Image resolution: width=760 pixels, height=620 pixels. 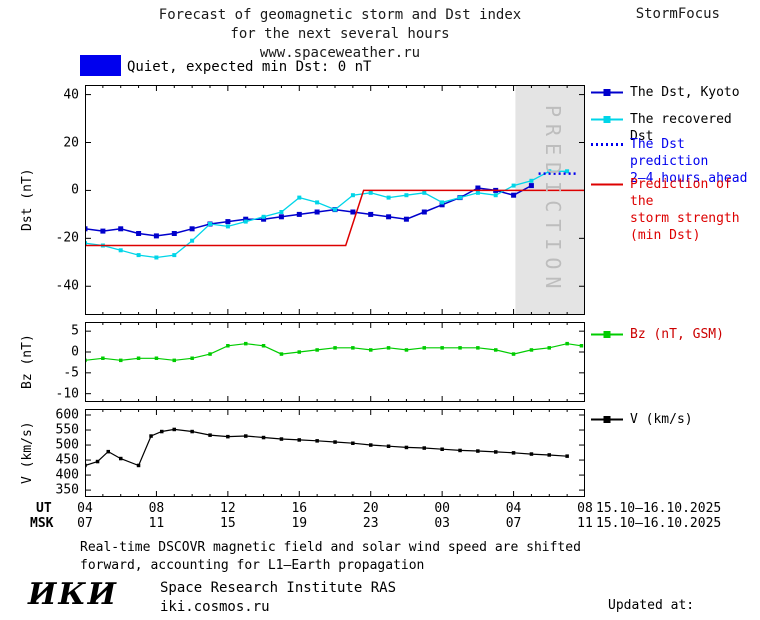 I want to click on legend-label: (min Dst), so click(x=665, y=235).